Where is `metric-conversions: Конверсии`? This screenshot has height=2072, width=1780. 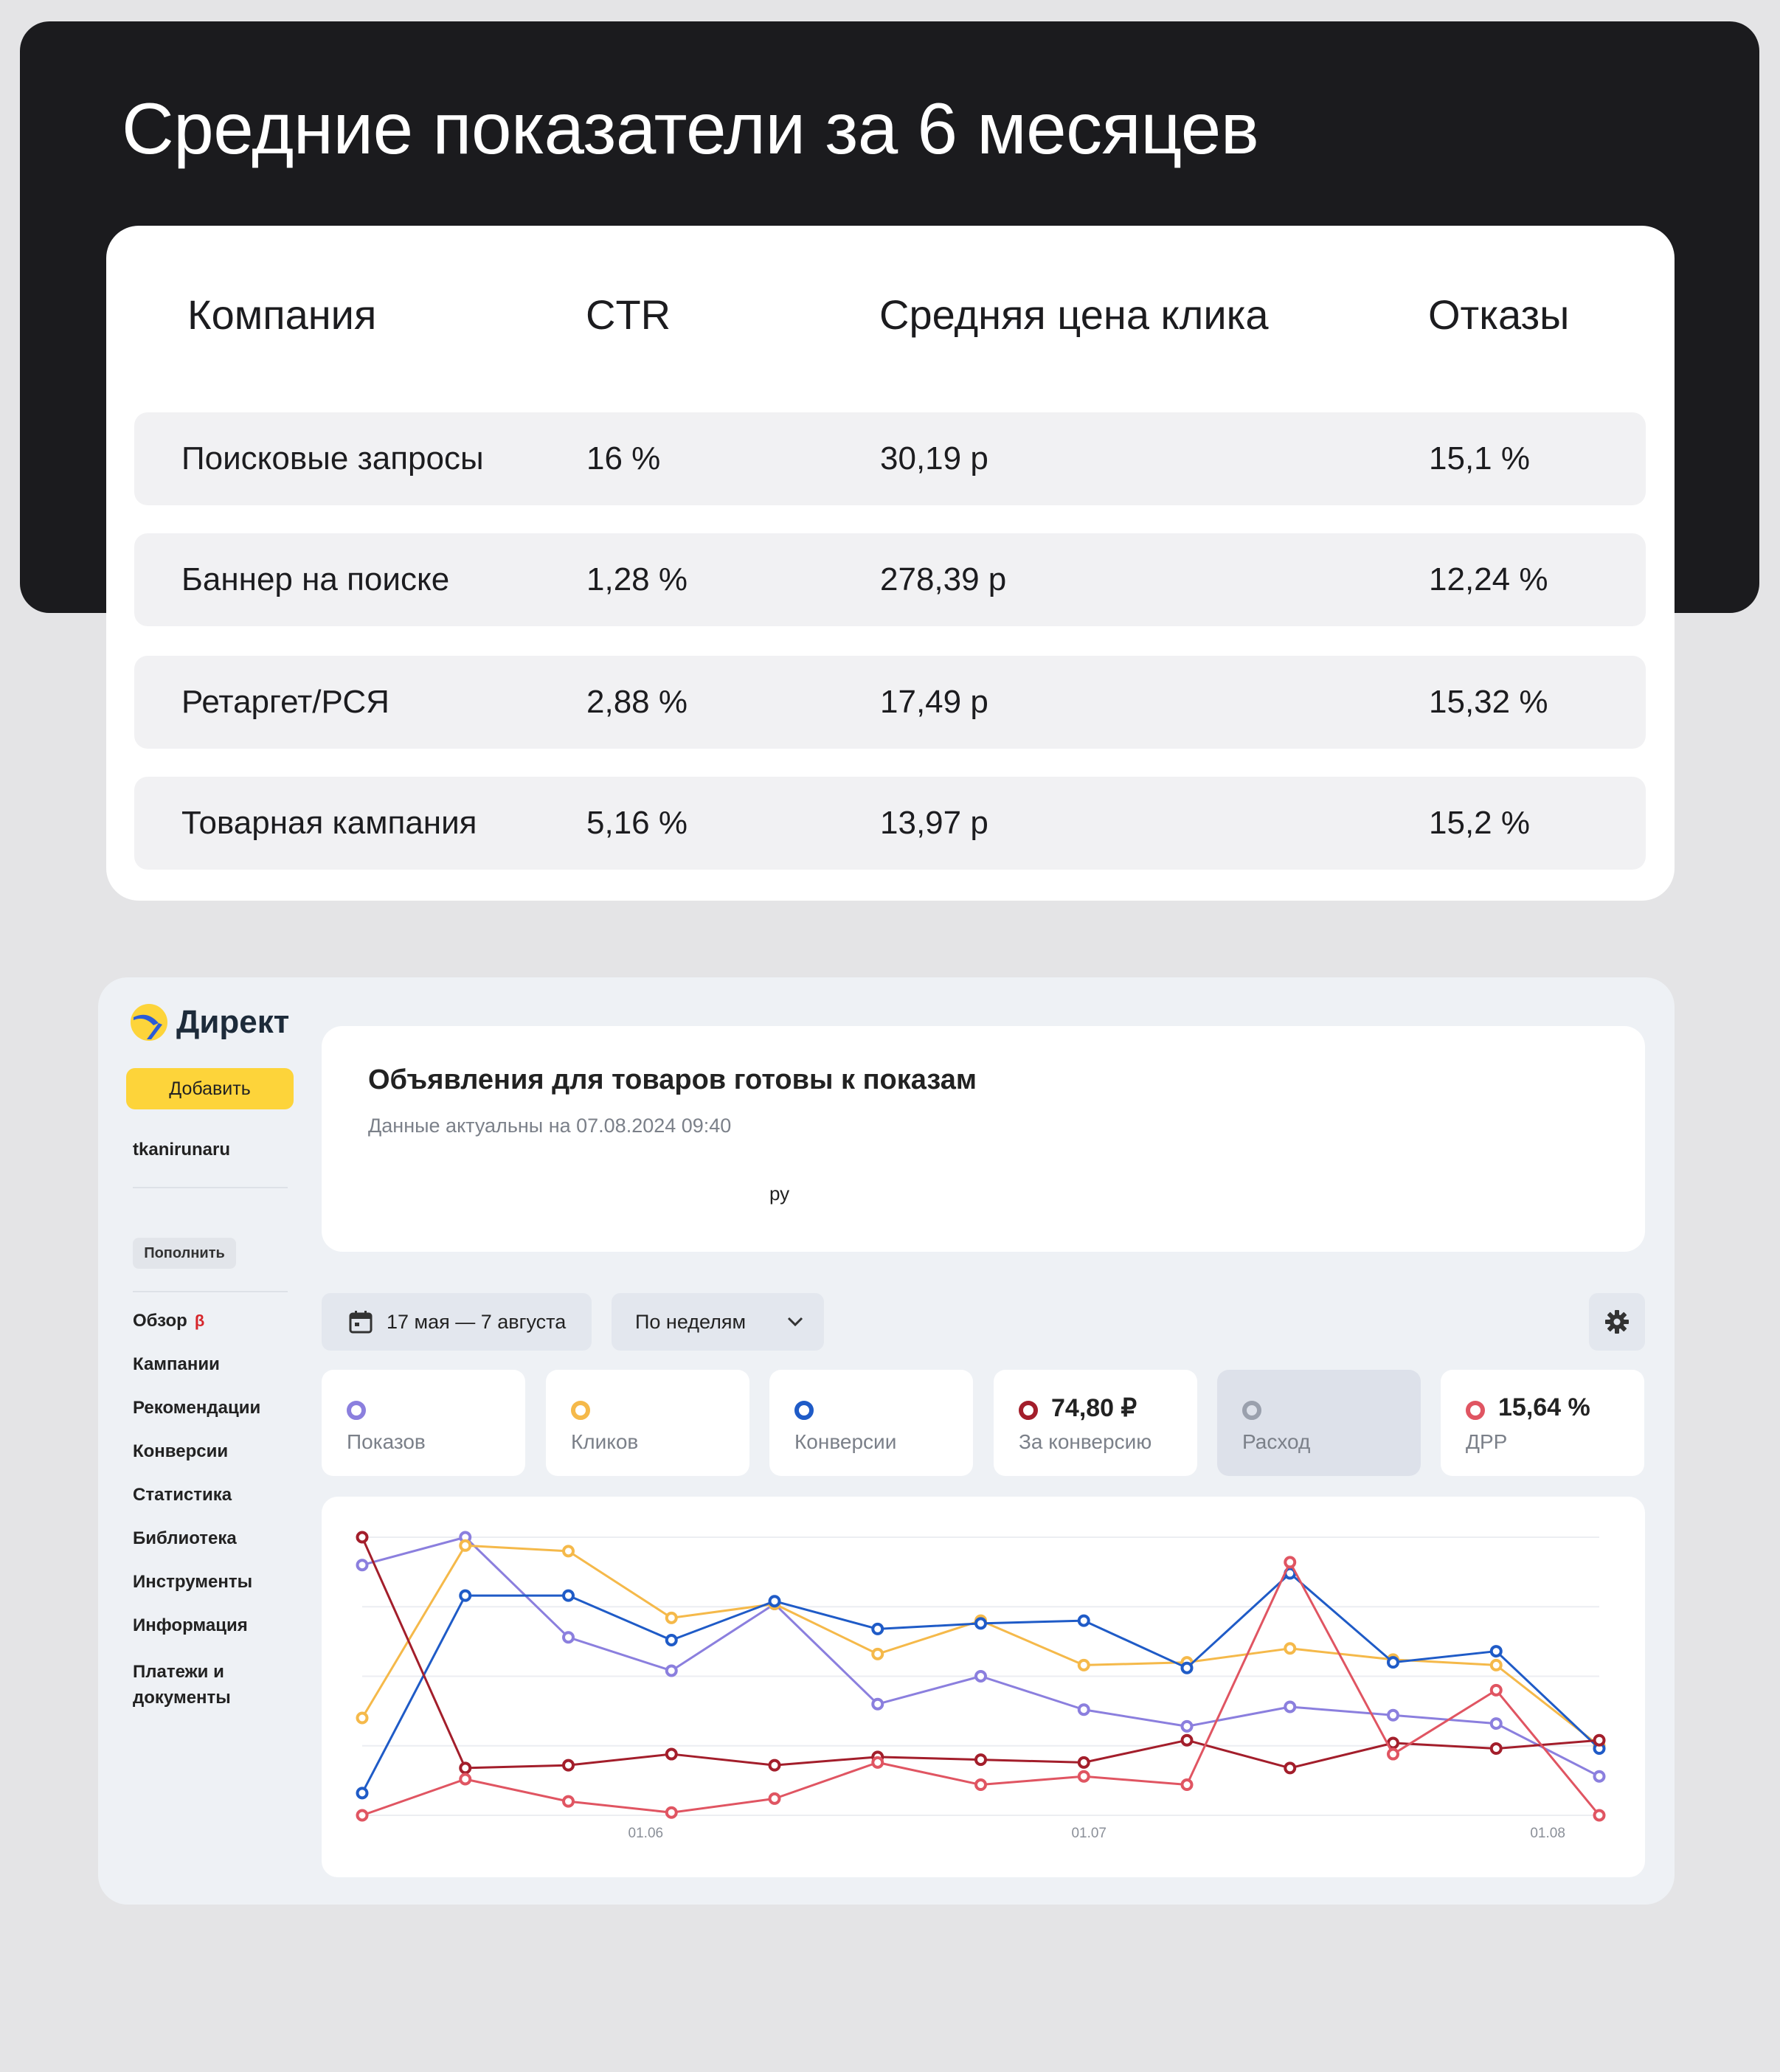
metric-conversions: Конверсии is located at coordinates (871, 1423).